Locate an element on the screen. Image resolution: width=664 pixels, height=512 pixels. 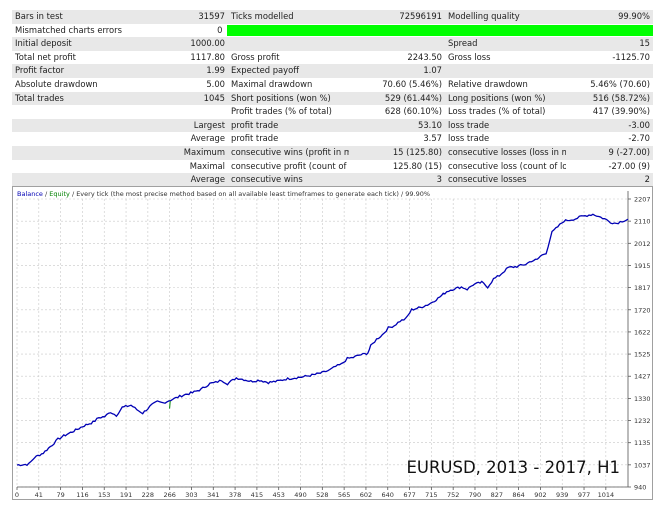
report-value: -27.00 (9) is located at coordinates (629, 165).